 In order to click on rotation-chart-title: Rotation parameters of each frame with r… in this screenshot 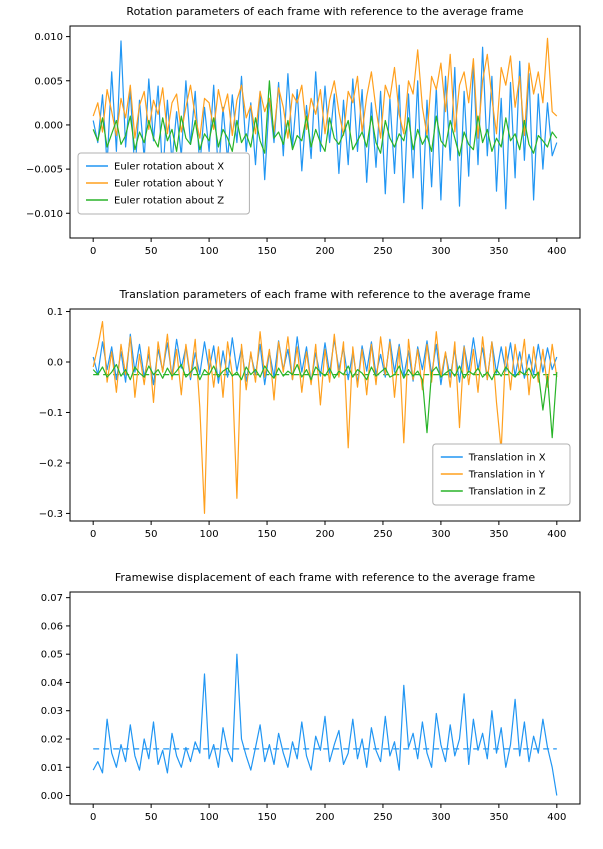, I will do `click(325, 11)`.